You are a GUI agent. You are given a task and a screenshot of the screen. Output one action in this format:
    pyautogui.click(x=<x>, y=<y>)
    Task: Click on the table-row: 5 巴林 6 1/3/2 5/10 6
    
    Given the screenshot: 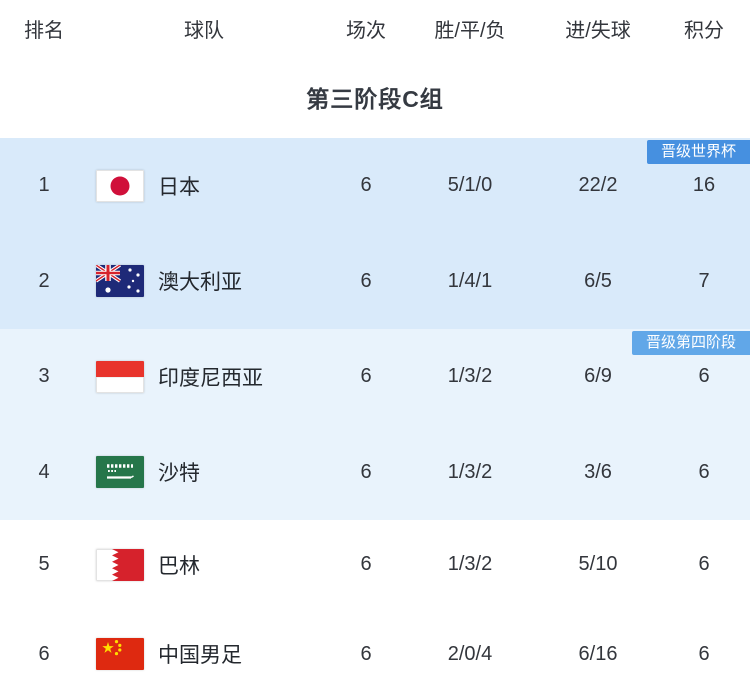 What is the action you would take?
    pyautogui.click(x=375, y=565)
    